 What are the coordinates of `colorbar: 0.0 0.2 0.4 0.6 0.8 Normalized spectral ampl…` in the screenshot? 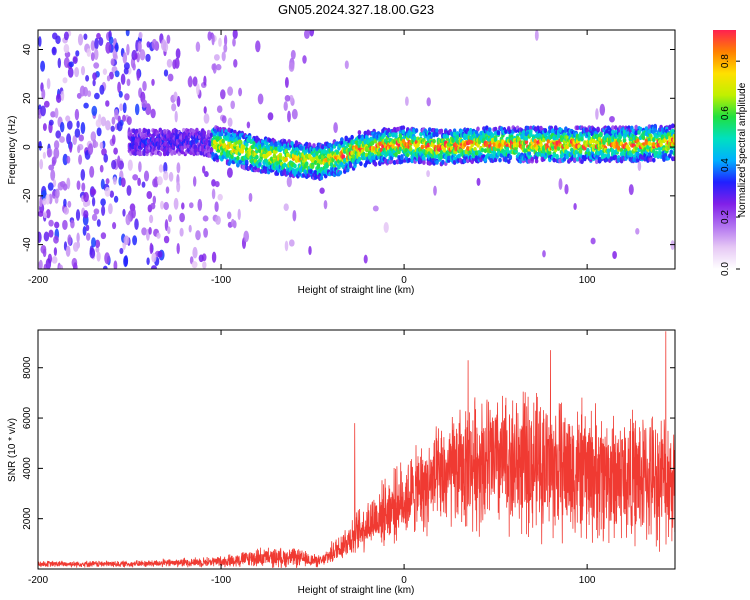 It's located at (730, 153).